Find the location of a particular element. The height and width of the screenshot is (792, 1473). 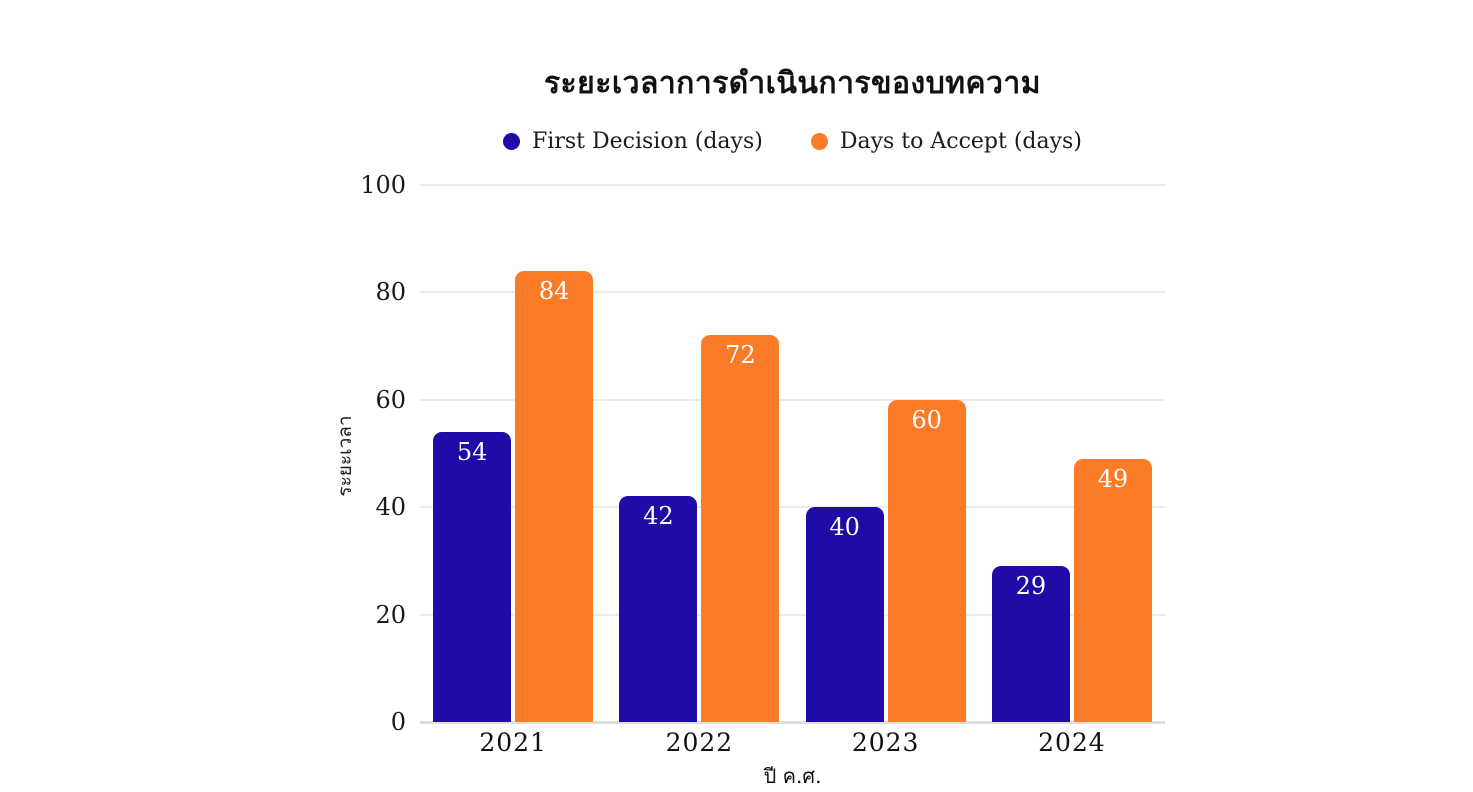

bar-value-label-first-decision-2022: 42 is located at coordinates (658, 516).